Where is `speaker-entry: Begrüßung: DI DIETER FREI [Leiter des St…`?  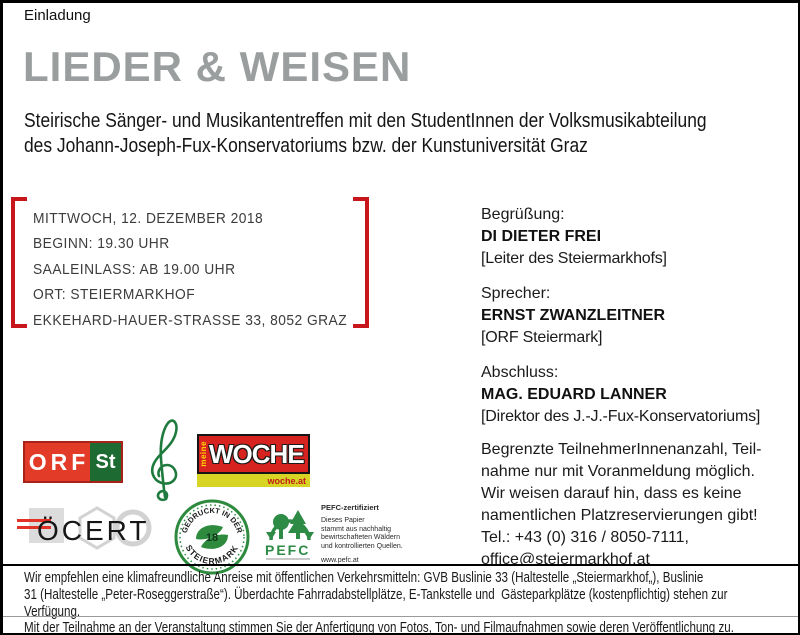
speaker-entry: Begrüßung: DI DIETER FREI [Leiter des St… is located at coordinates (637, 237).